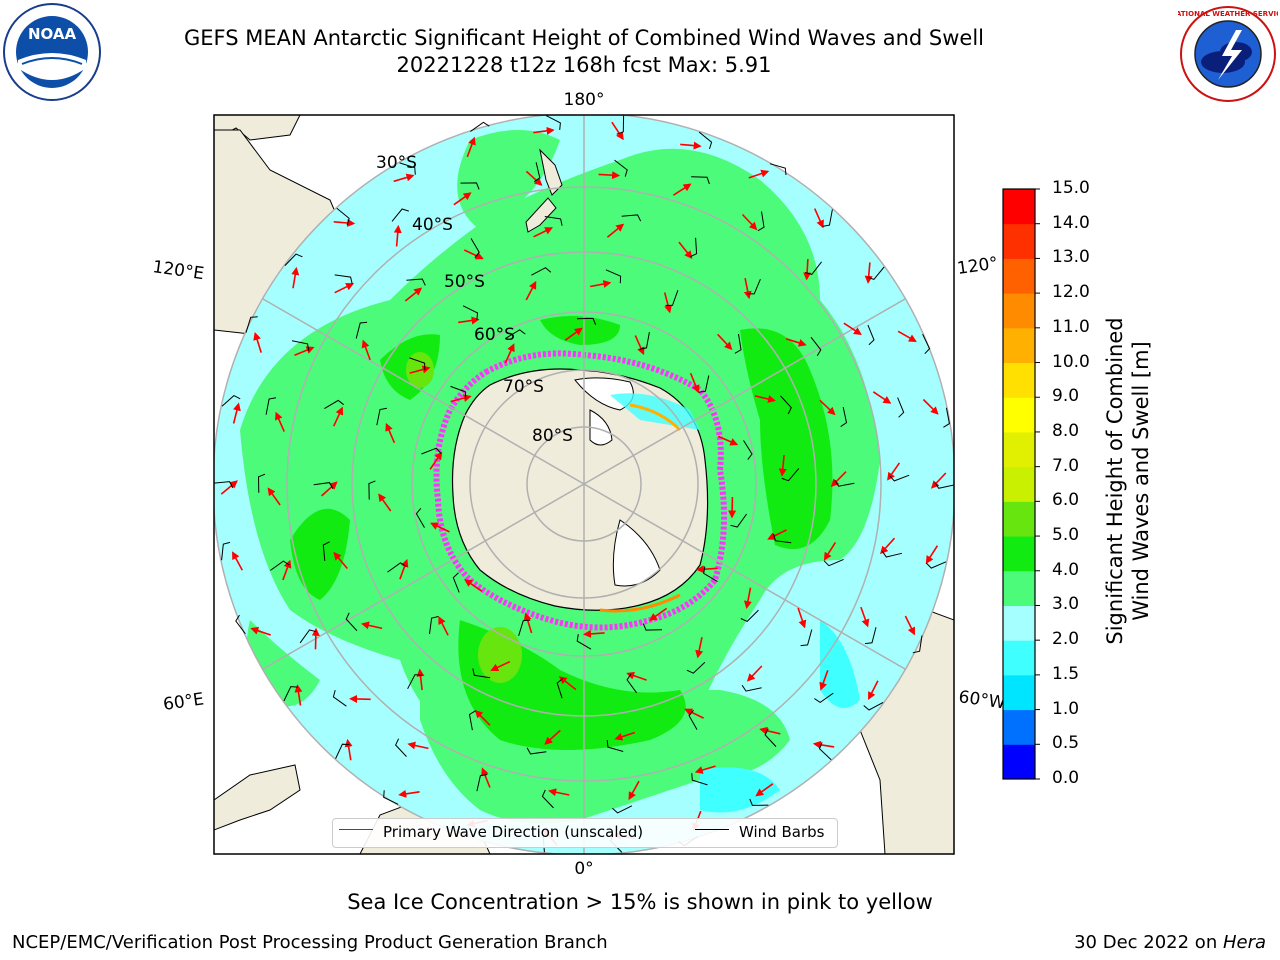 The image size is (1280, 960). Describe the element at coordinates (1071, 188) in the screenshot. I see `colorbar-tick-label: 15.0` at that location.